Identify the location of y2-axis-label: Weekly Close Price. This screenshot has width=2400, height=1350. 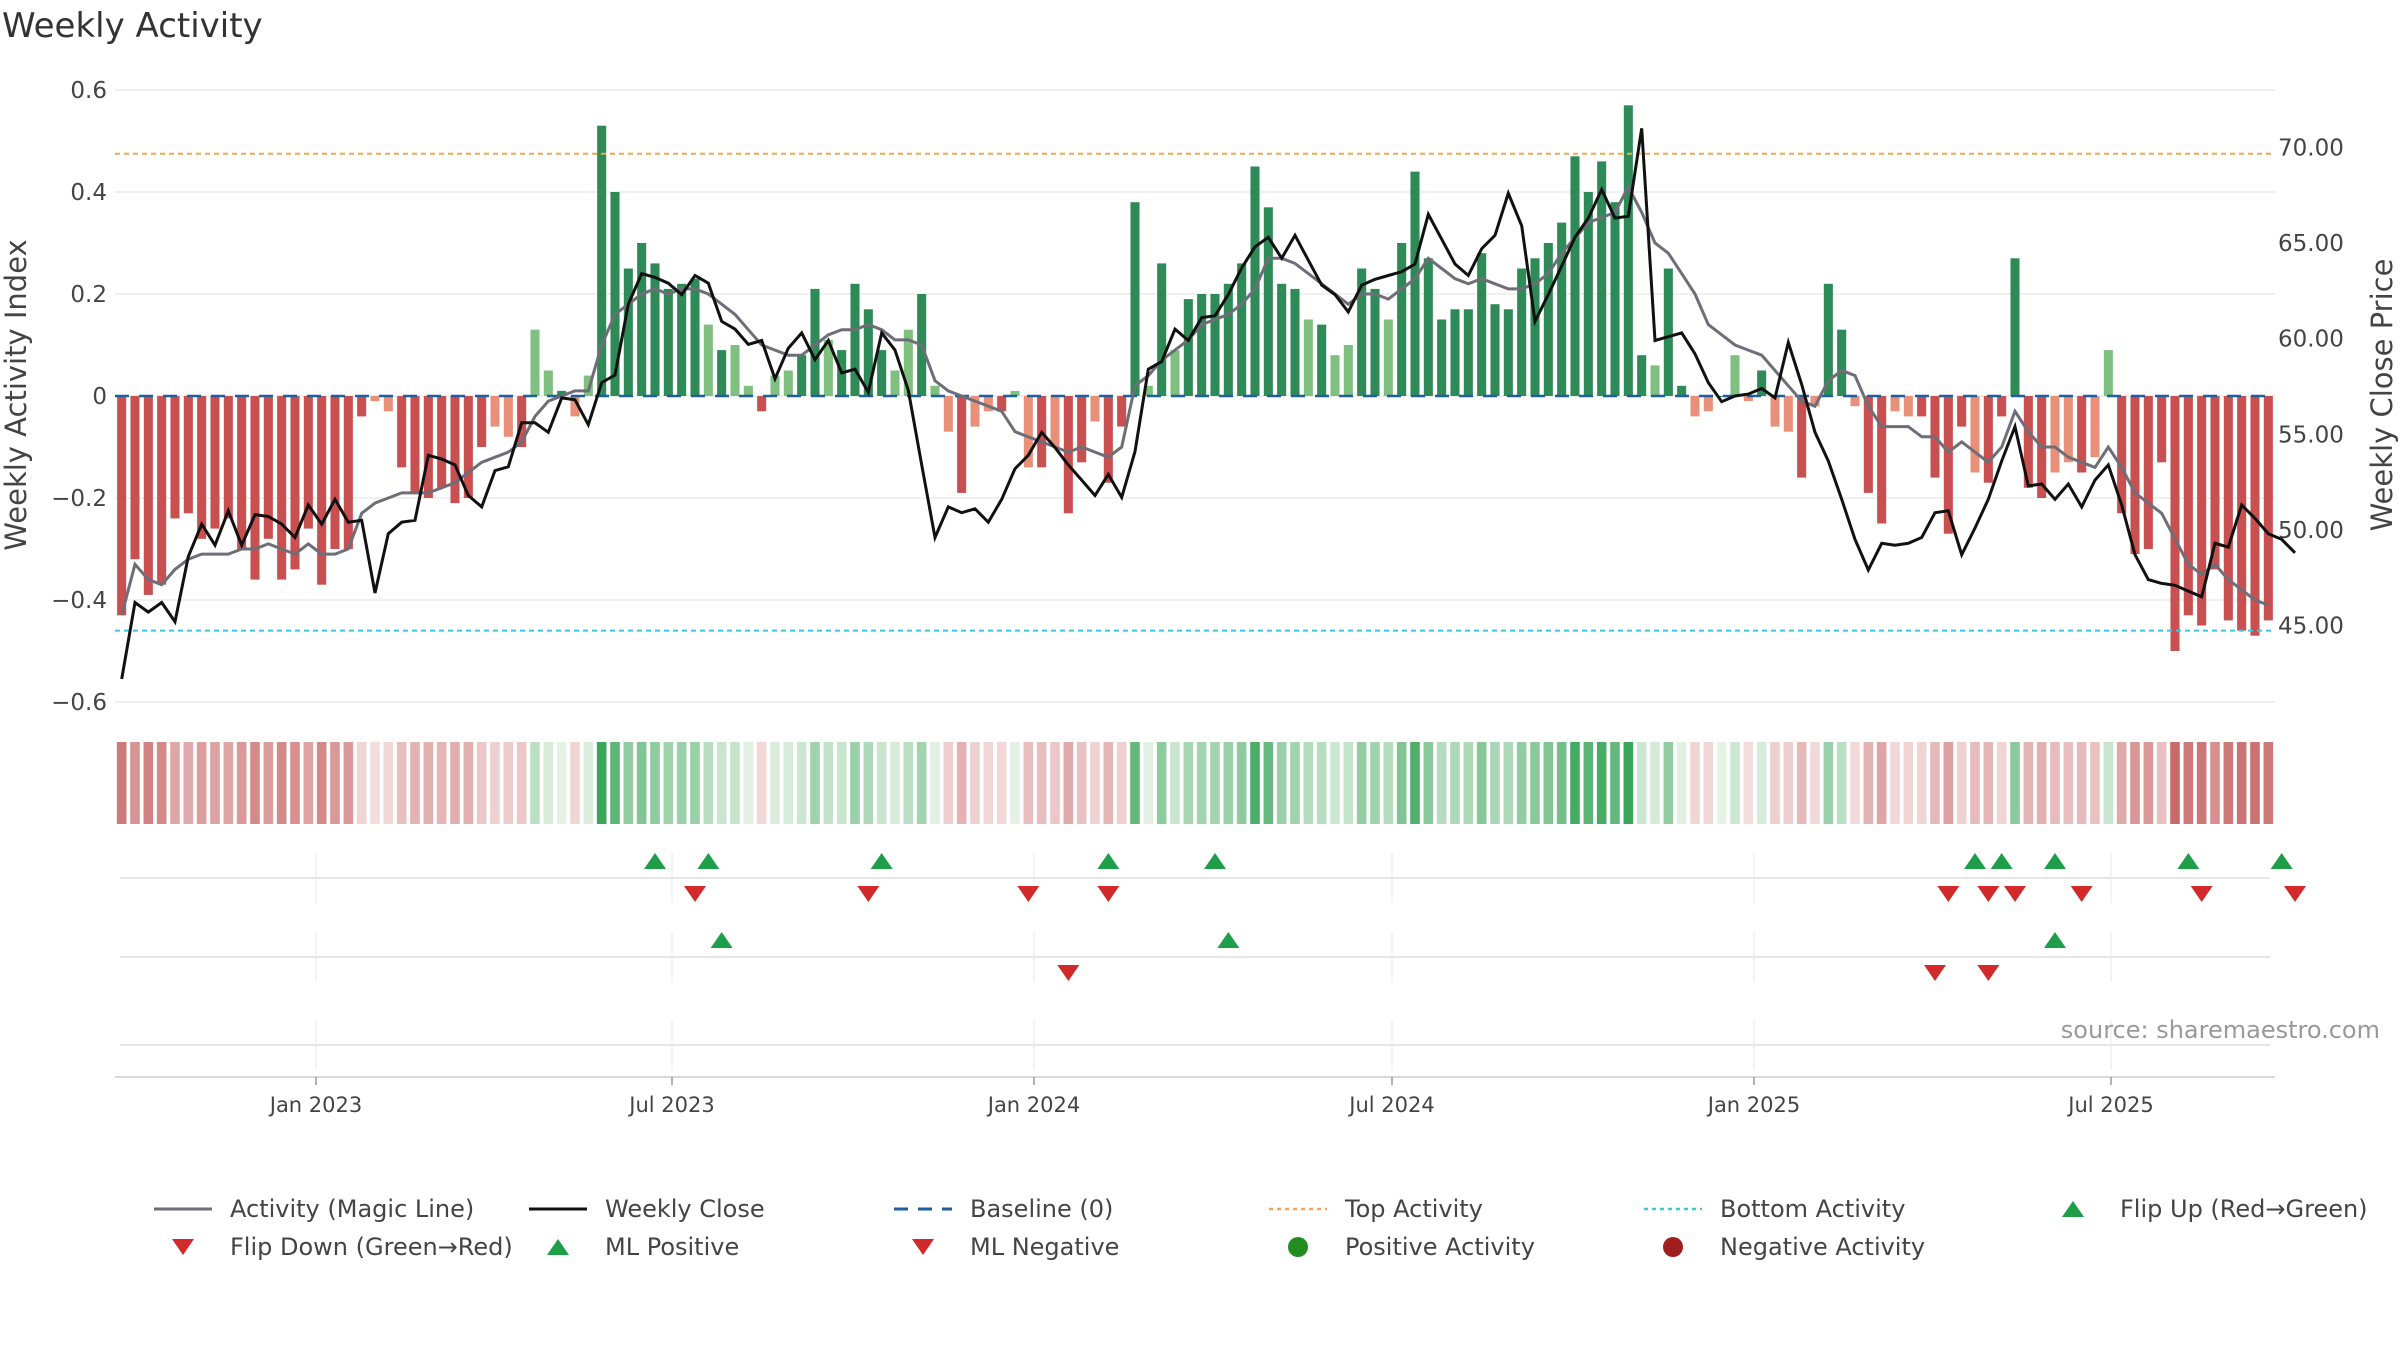
(2382, 395).